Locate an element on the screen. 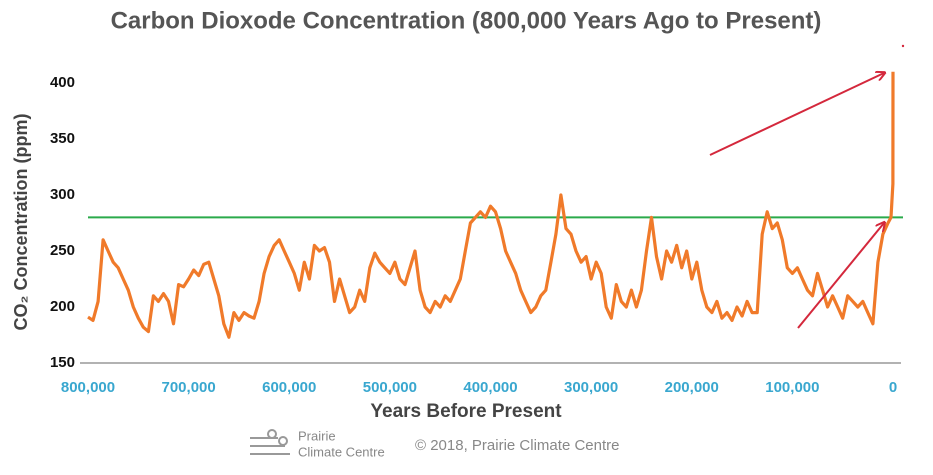 The height and width of the screenshot is (475, 933). x-tick-label: 700,000 is located at coordinates (189, 387).